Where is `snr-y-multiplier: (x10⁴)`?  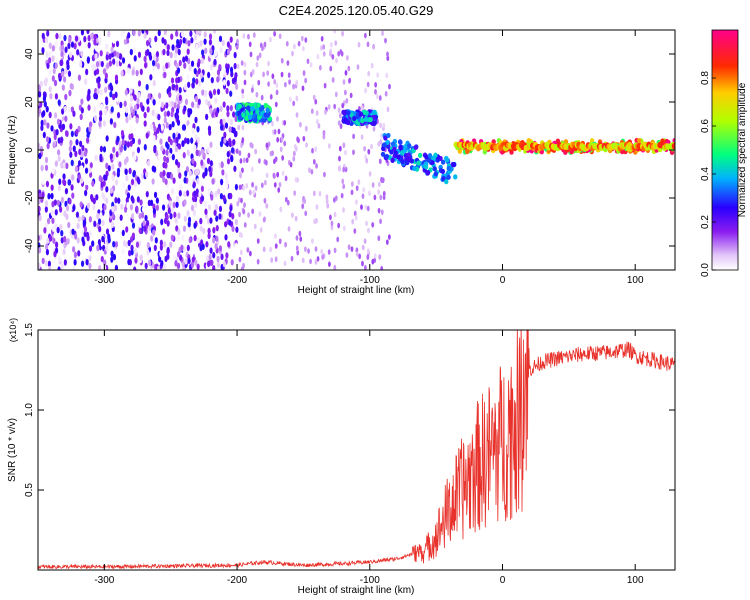
snr-y-multiplier: (x10⁴) is located at coordinates (13, 330).